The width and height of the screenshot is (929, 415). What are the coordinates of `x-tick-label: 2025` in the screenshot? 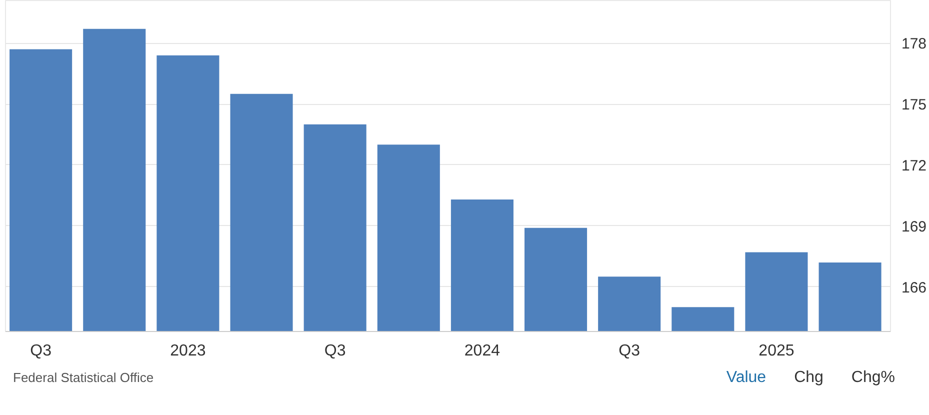 It's located at (776, 351).